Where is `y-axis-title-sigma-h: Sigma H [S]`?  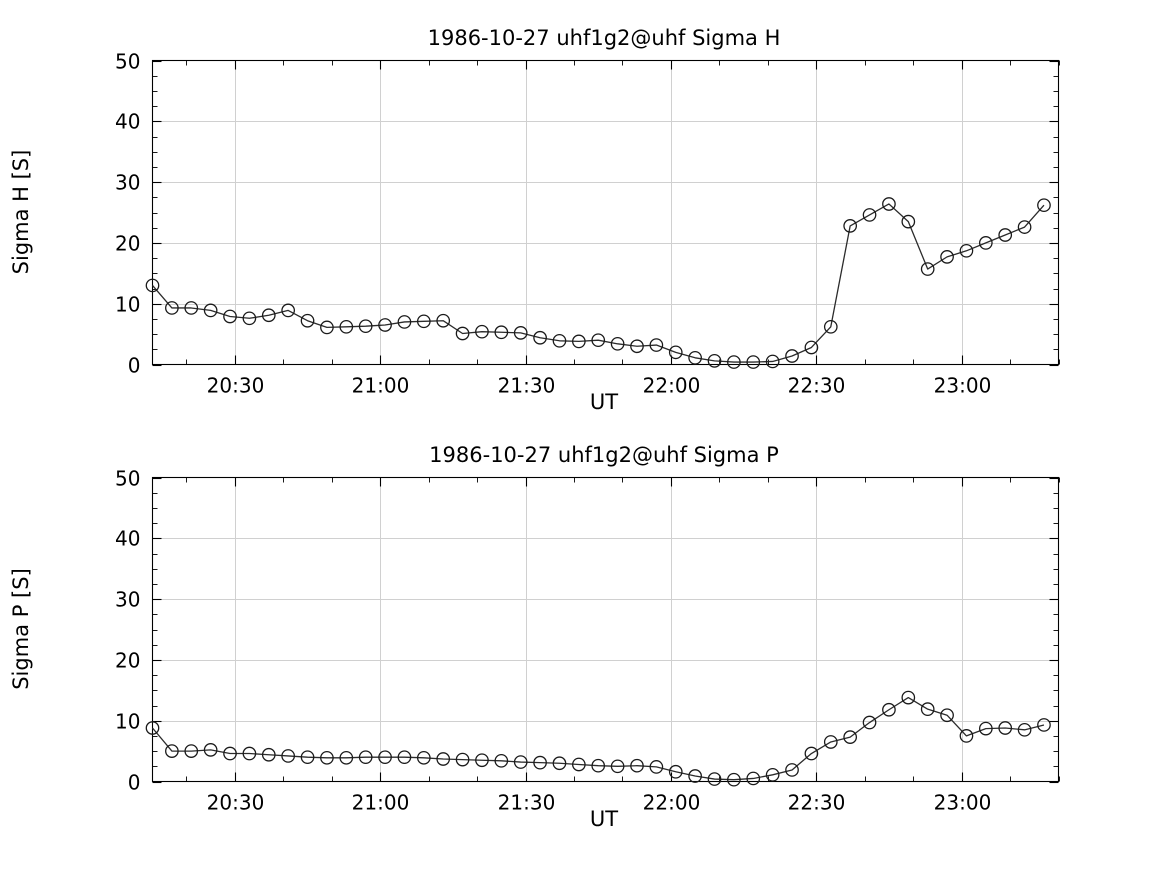 y-axis-title-sigma-h: Sigma H [S] is located at coordinates (21, 212).